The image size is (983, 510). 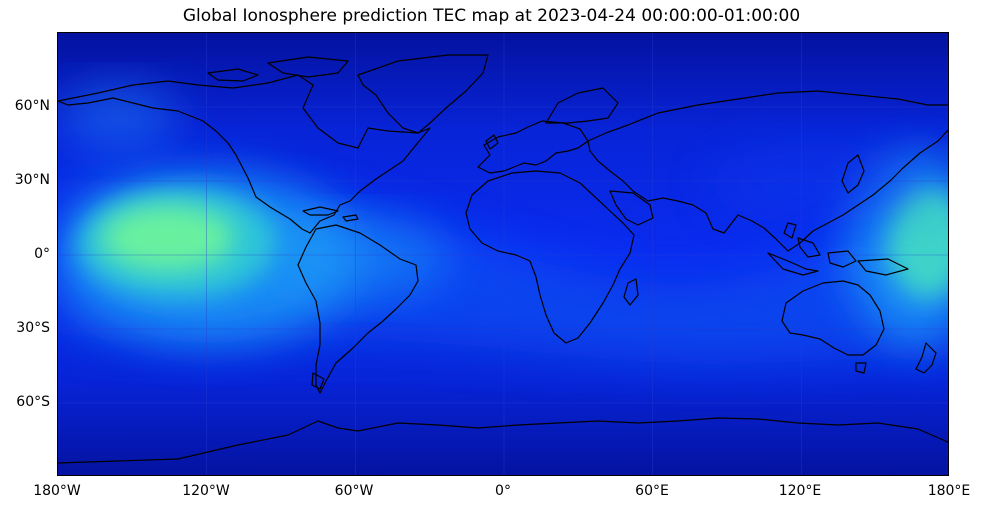 What do you see at coordinates (320, 211) in the screenshot?
I see `coast-caribbean` at bounding box center [320, 211].